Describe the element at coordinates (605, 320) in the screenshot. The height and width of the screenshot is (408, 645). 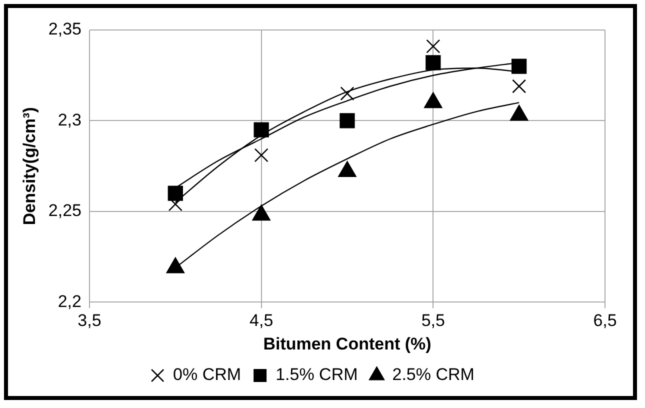
I see `x-tick-label: 6,5` at that location.